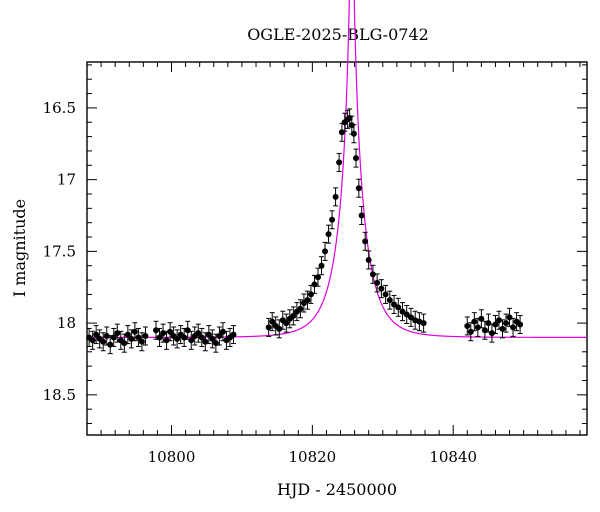 The image size is (600, 512). What do you see at coordinates (338, 34) in the screenshot?
I see `chart-title: OGLE-2025-BLG-0742` at bounding box center [338, 34].